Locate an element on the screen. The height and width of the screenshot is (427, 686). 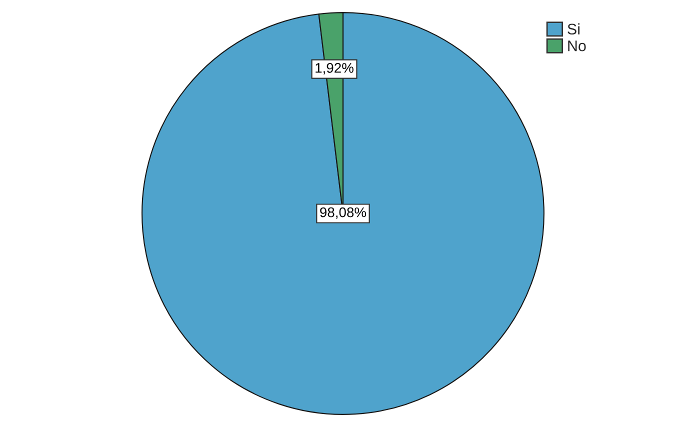
data-label: 98,08% is located at coordinates (343, 213).